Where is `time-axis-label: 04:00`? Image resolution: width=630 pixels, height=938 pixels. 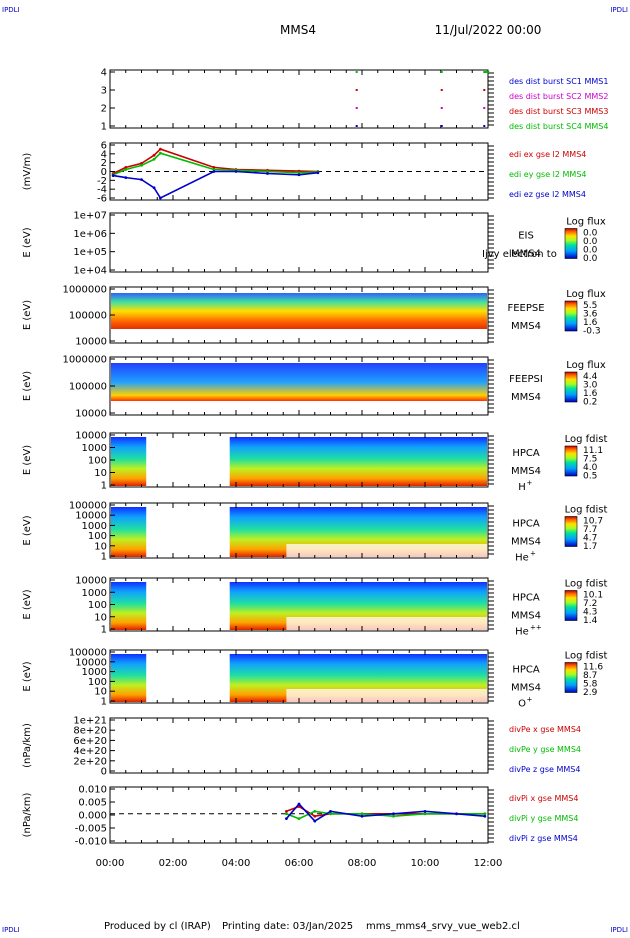 time-axis-label: 04:00 is located at coordinates (236, 863).